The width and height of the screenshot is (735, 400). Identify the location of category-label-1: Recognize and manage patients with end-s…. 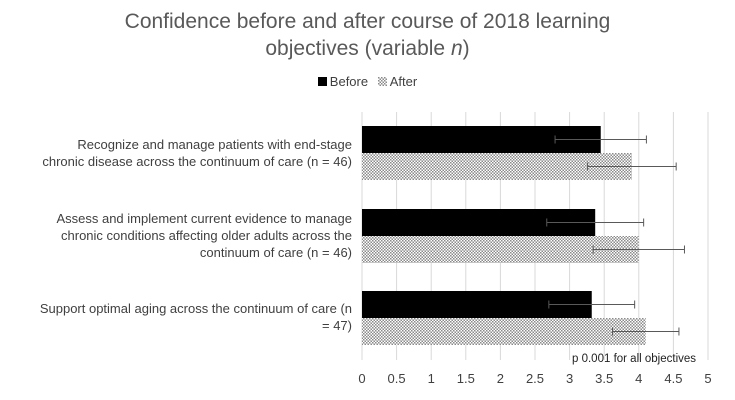
(178, 153).